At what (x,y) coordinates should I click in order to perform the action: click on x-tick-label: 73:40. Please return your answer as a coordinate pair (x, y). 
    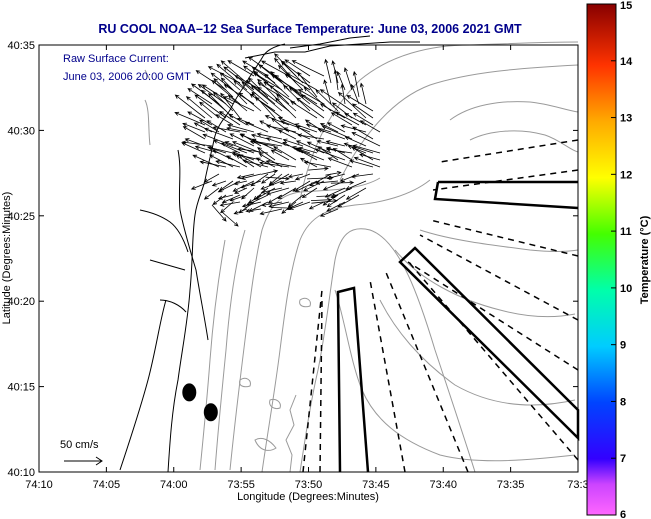
    Looking at the image, I should click on (443, 485).